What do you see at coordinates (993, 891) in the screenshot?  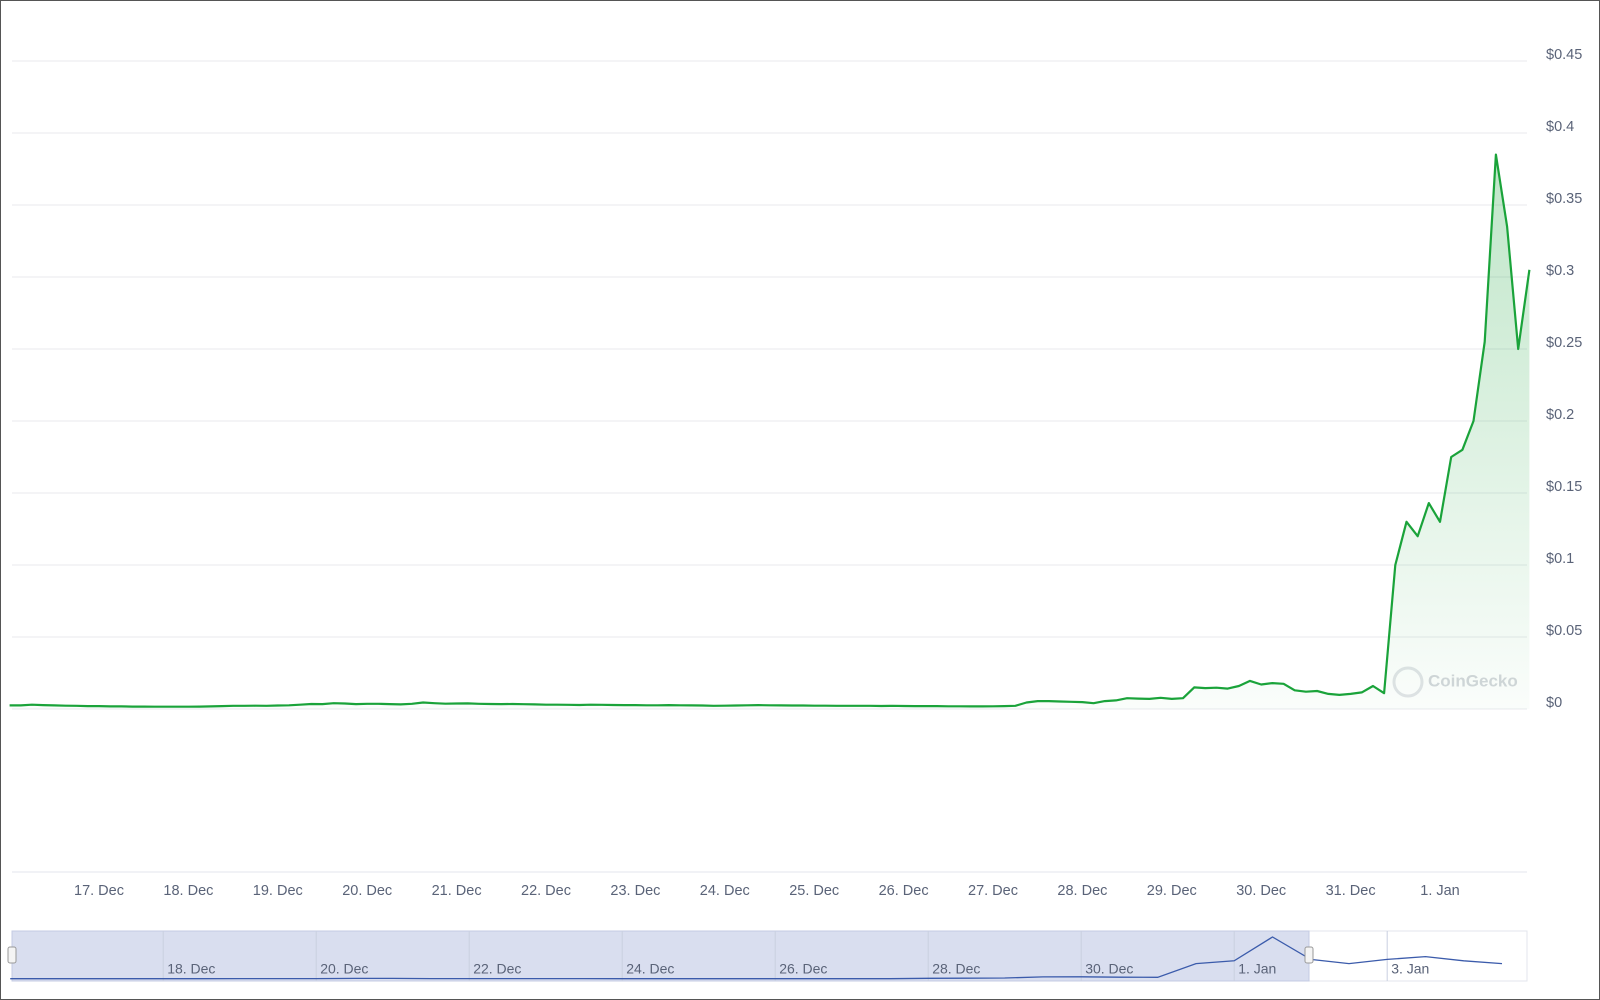 I see `x-tick-label: 27. Dec` at bounding box center [993, 891].